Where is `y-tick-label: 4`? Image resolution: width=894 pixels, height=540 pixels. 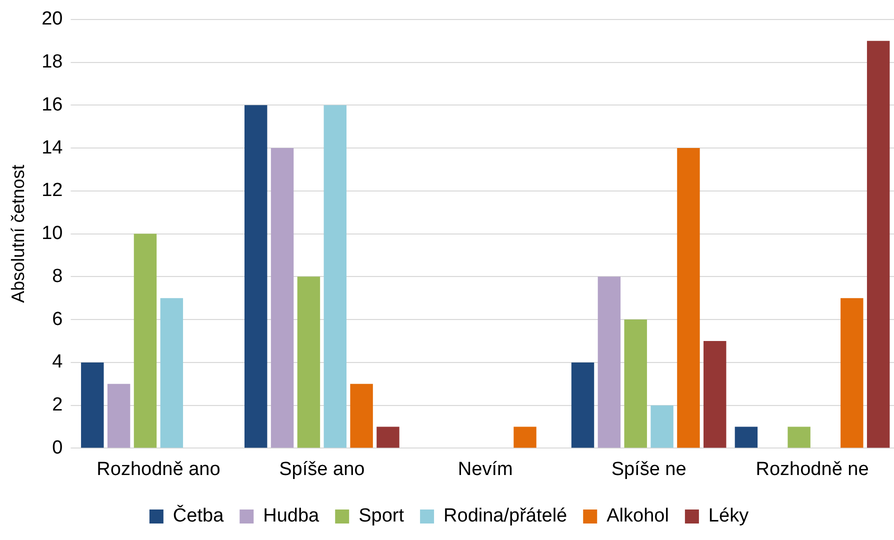 y-tick-label: 4 is located at coordinates (58, 362).